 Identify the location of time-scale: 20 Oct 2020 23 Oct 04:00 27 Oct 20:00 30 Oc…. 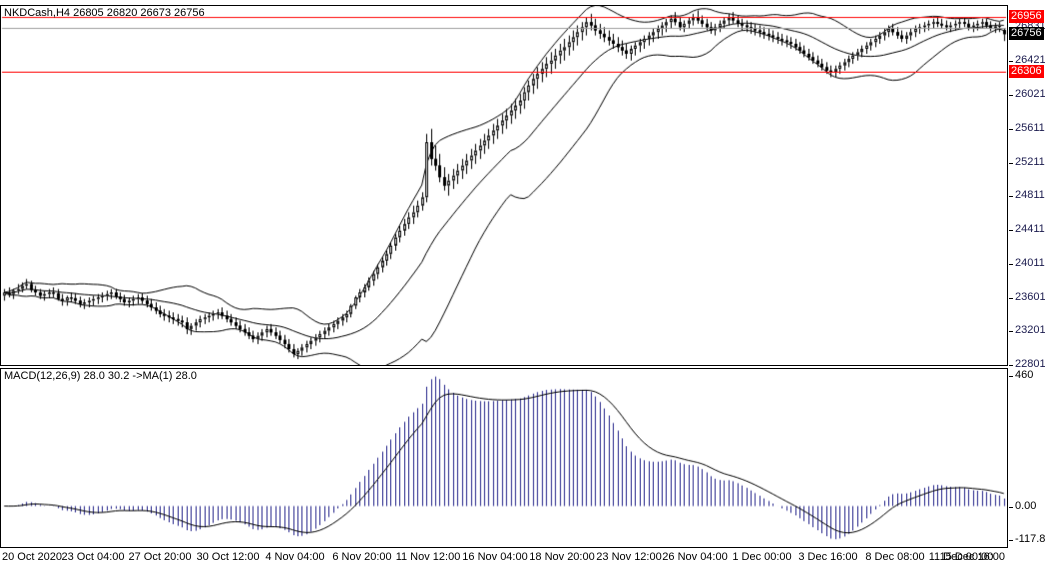
(504, 559).